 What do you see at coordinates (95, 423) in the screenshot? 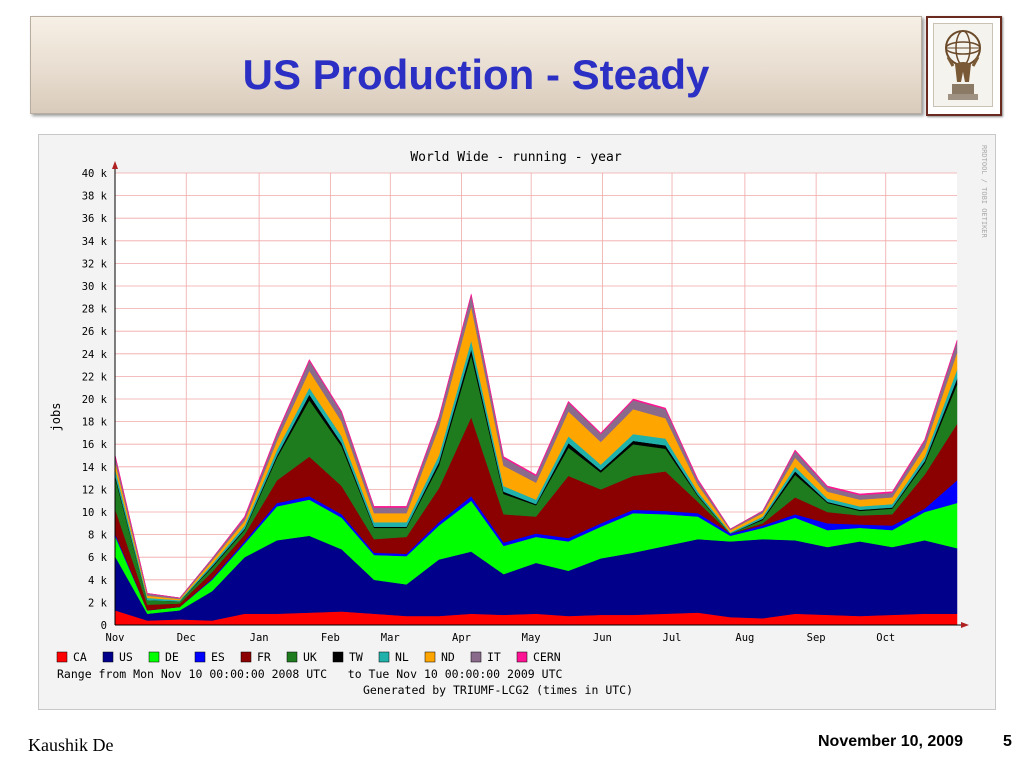
I see `y-tick-label: 18 k` at bounding box center [95, 423].